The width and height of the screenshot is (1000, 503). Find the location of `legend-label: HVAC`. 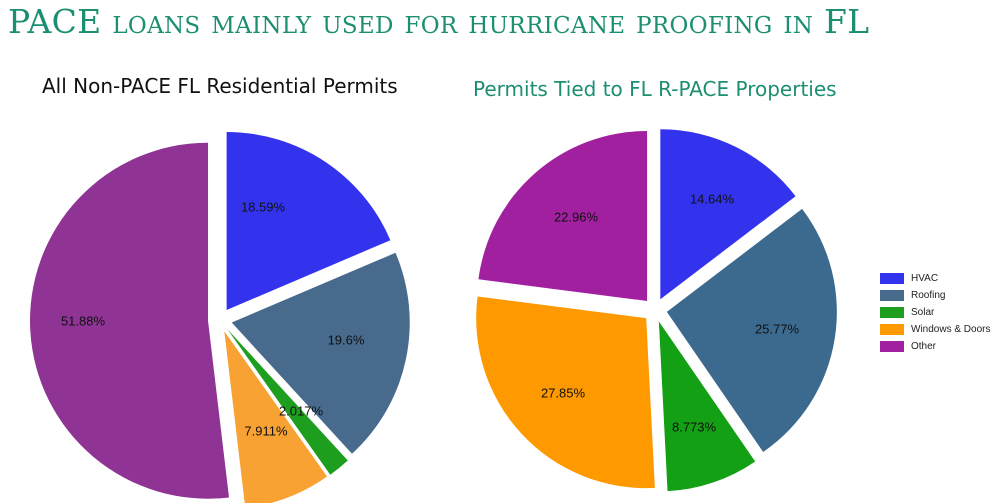

legend-label: HVAC is located at coordinates (925, 278).